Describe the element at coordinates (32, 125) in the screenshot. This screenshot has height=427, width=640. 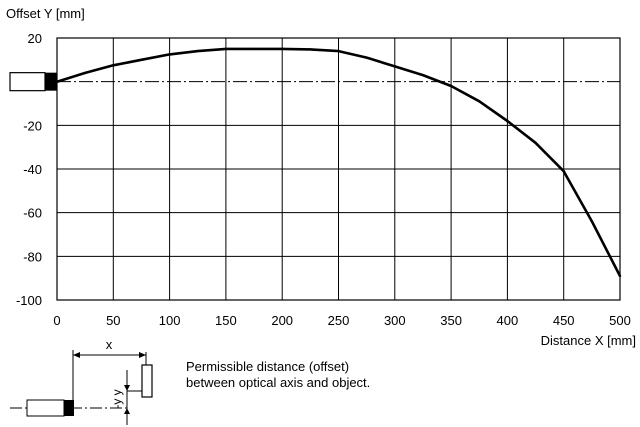
I see `y-tick-label: -20` at that location.